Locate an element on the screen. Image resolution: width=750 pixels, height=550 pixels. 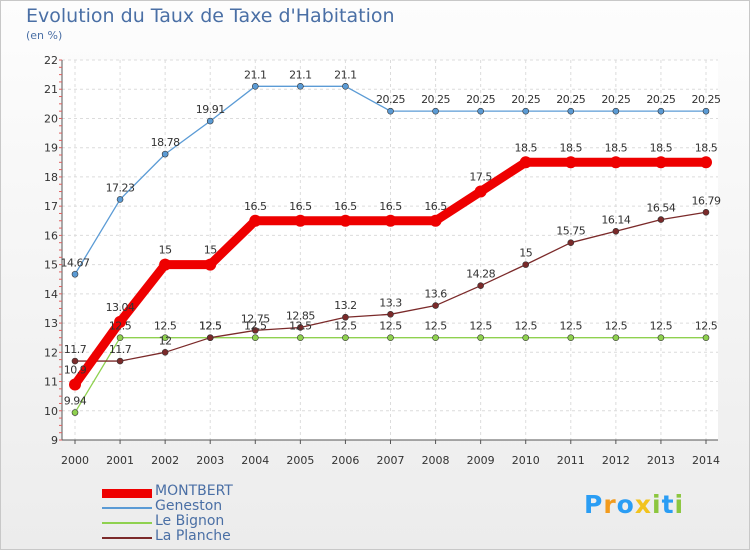
data-label-montbert: 13.04 is located at coordinates (120, 307).